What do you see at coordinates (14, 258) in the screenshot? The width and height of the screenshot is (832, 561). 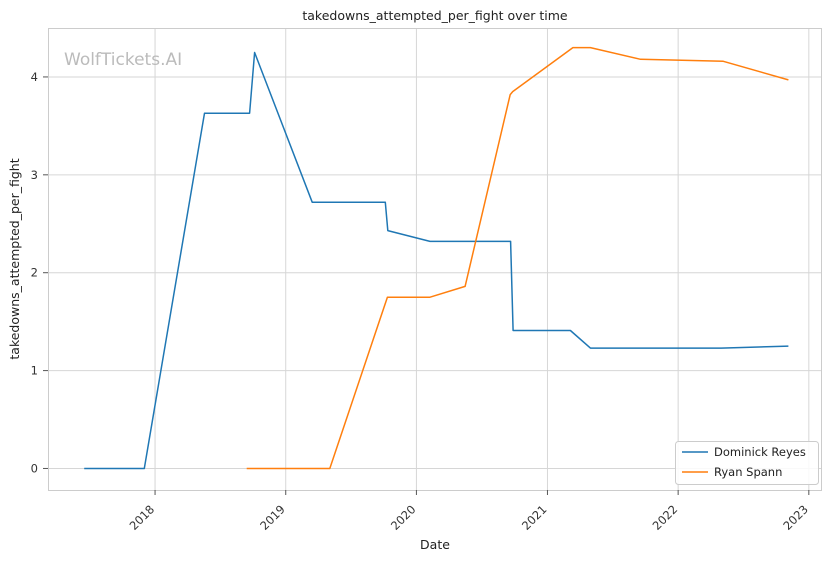 I see `y-axis-label: takedowns_attempted_per_fight` at bounding box center [14, 258].